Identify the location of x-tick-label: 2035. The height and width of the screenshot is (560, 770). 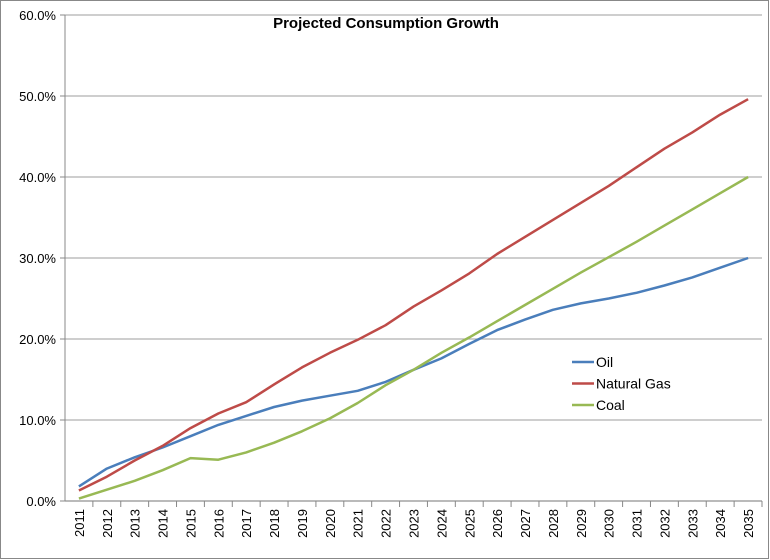
(748, 523).